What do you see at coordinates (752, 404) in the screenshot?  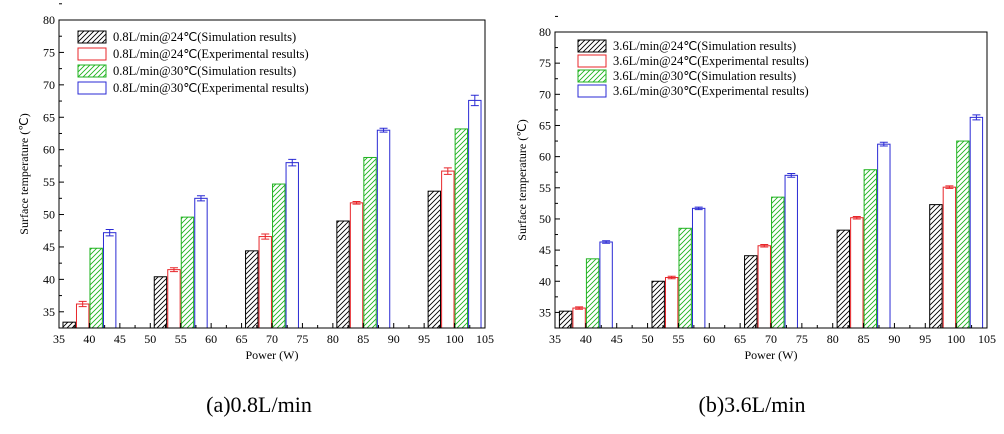 I see `panel-caption-b: (b)3.6L/min` at bounding box center [752, 404].